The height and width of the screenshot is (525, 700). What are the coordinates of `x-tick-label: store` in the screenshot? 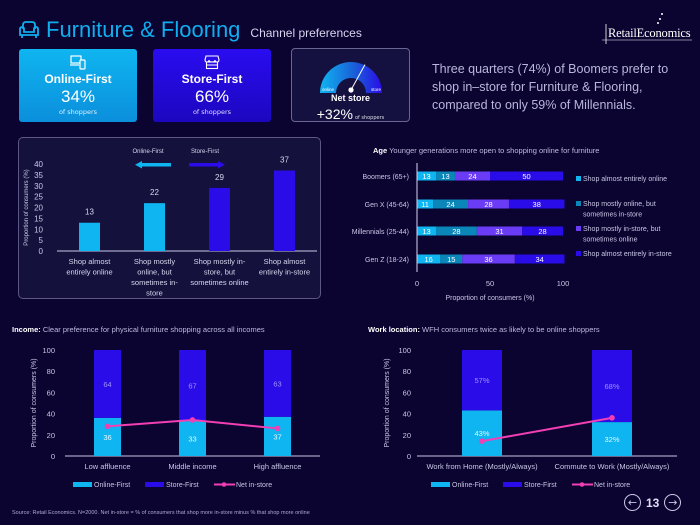 It's located at (154, 293).